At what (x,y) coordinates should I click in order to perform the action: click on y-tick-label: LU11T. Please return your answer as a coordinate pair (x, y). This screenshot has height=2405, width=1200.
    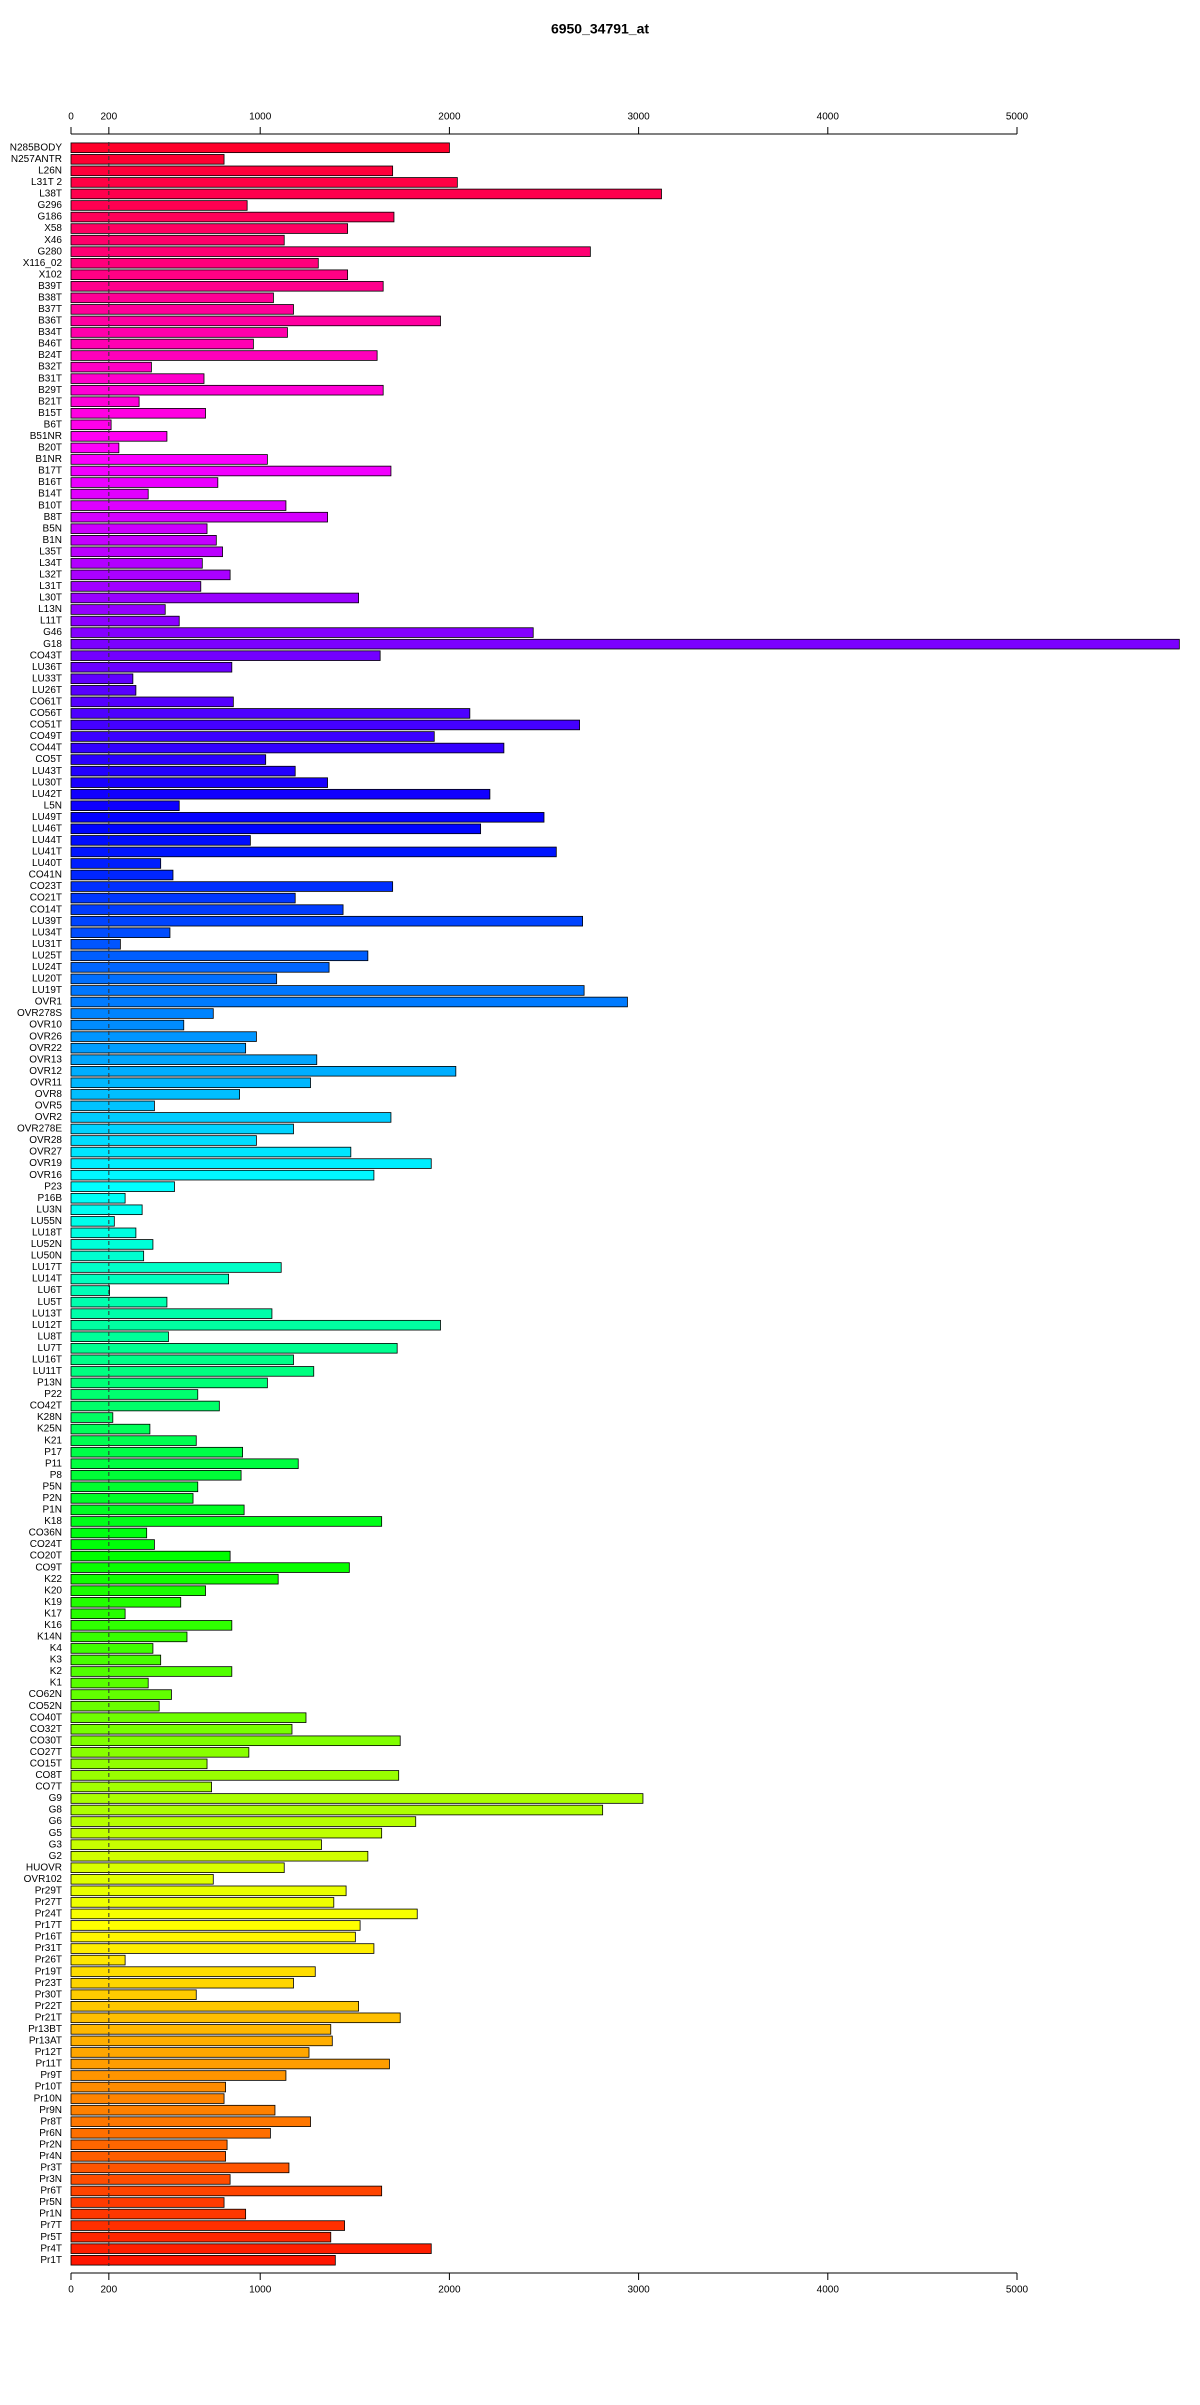
    Looking at the image, I should click on (47, 1371).